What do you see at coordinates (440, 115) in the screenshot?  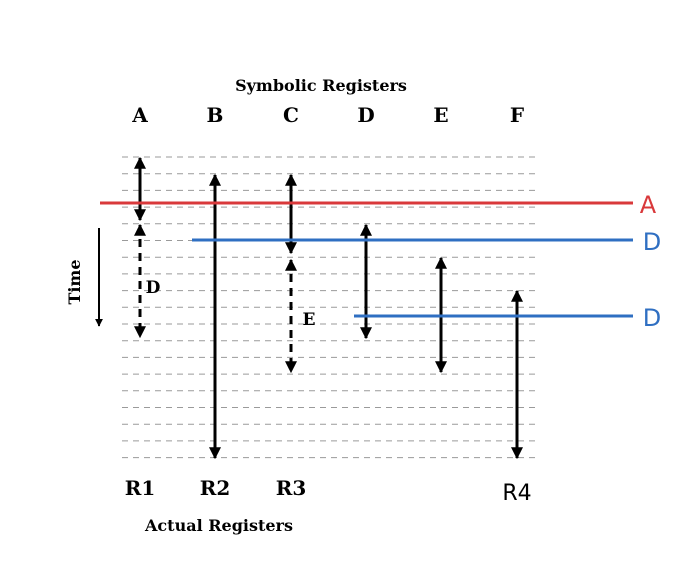 I see `column-label-e: E` at bounding box center [440, 115].